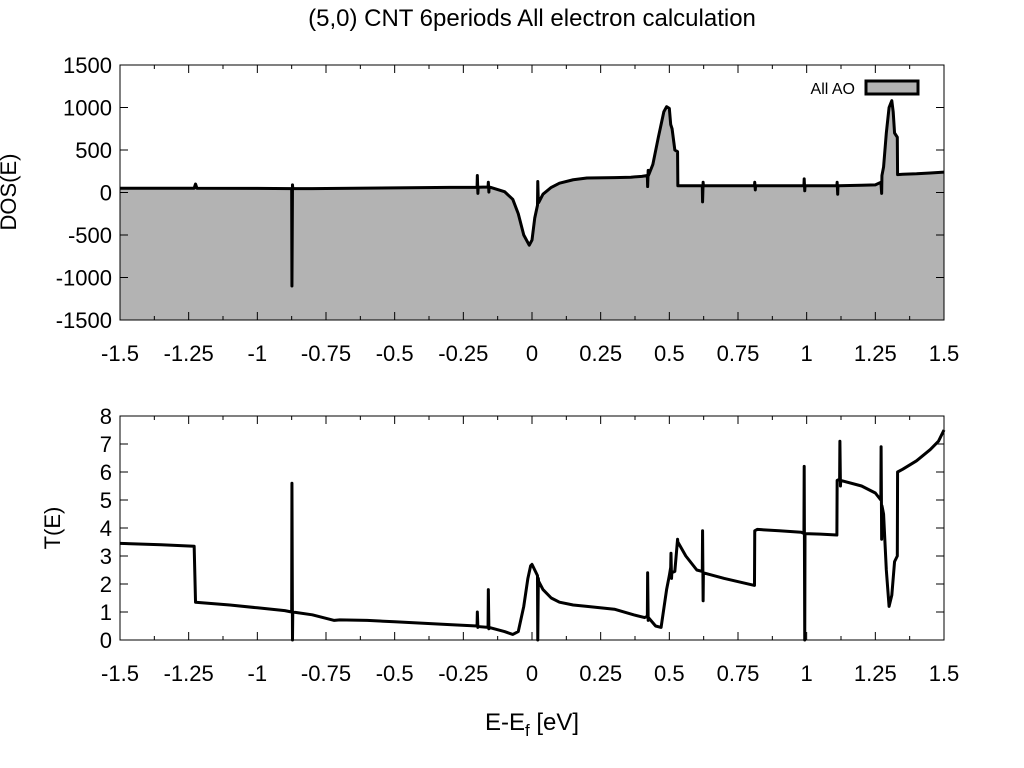  Describe the element at coordinates (52, 528) in the screenshot. I see `t-y-axis-label: T(E)` at that location.